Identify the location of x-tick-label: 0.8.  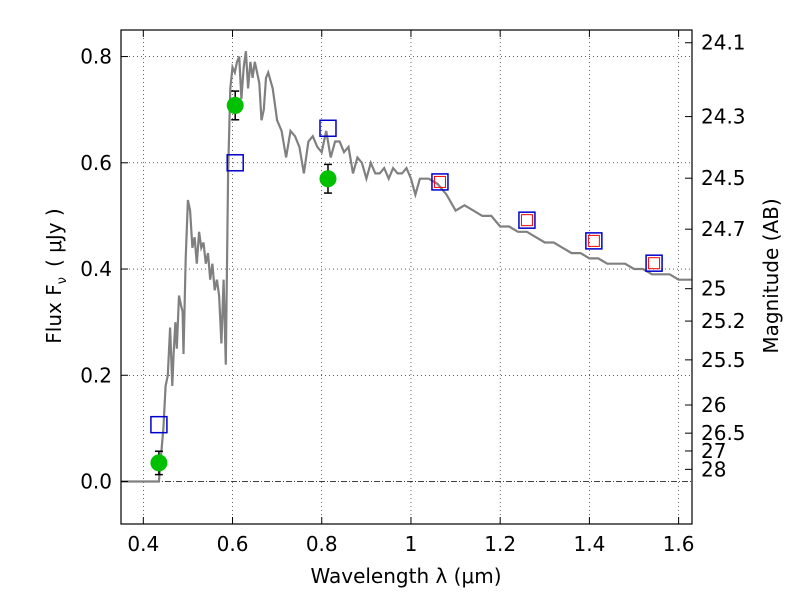
(322, 544).